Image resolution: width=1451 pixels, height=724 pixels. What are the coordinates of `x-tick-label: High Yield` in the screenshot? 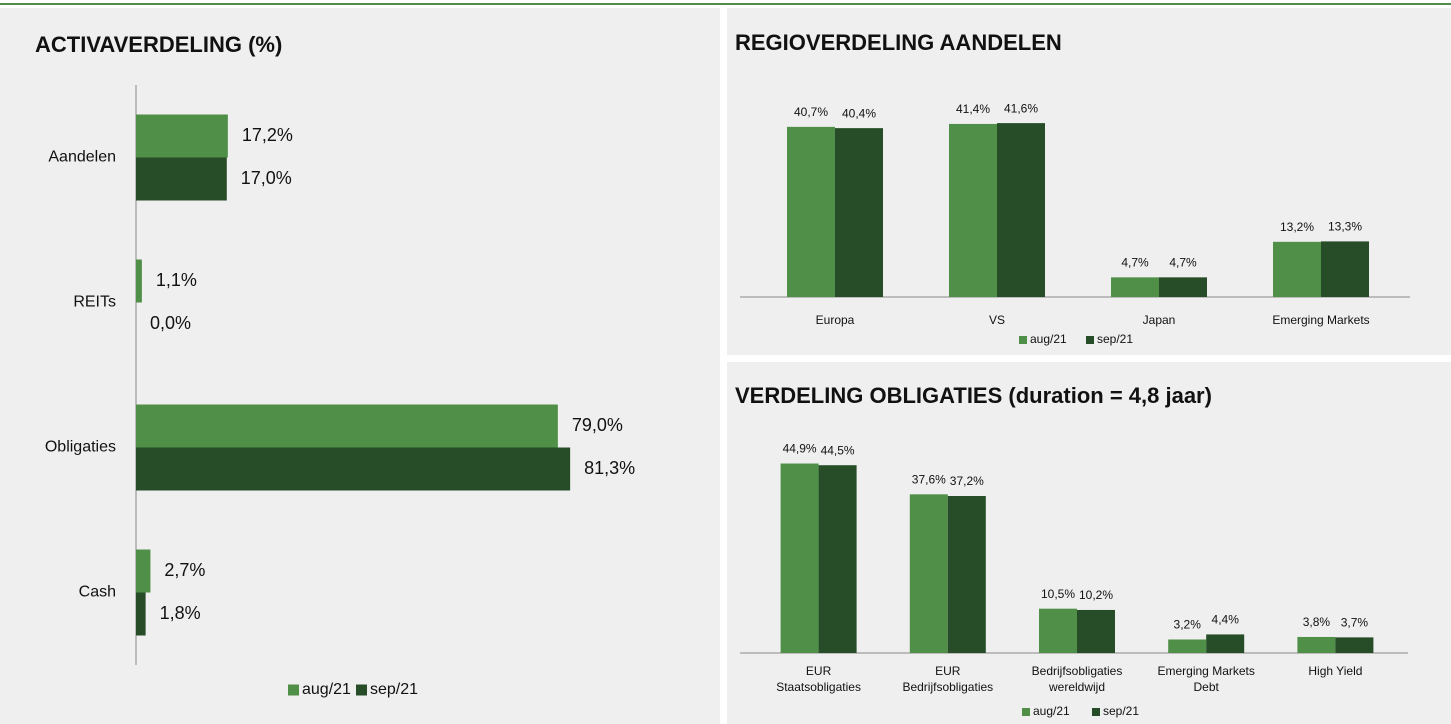 It's located at (1335, 671).